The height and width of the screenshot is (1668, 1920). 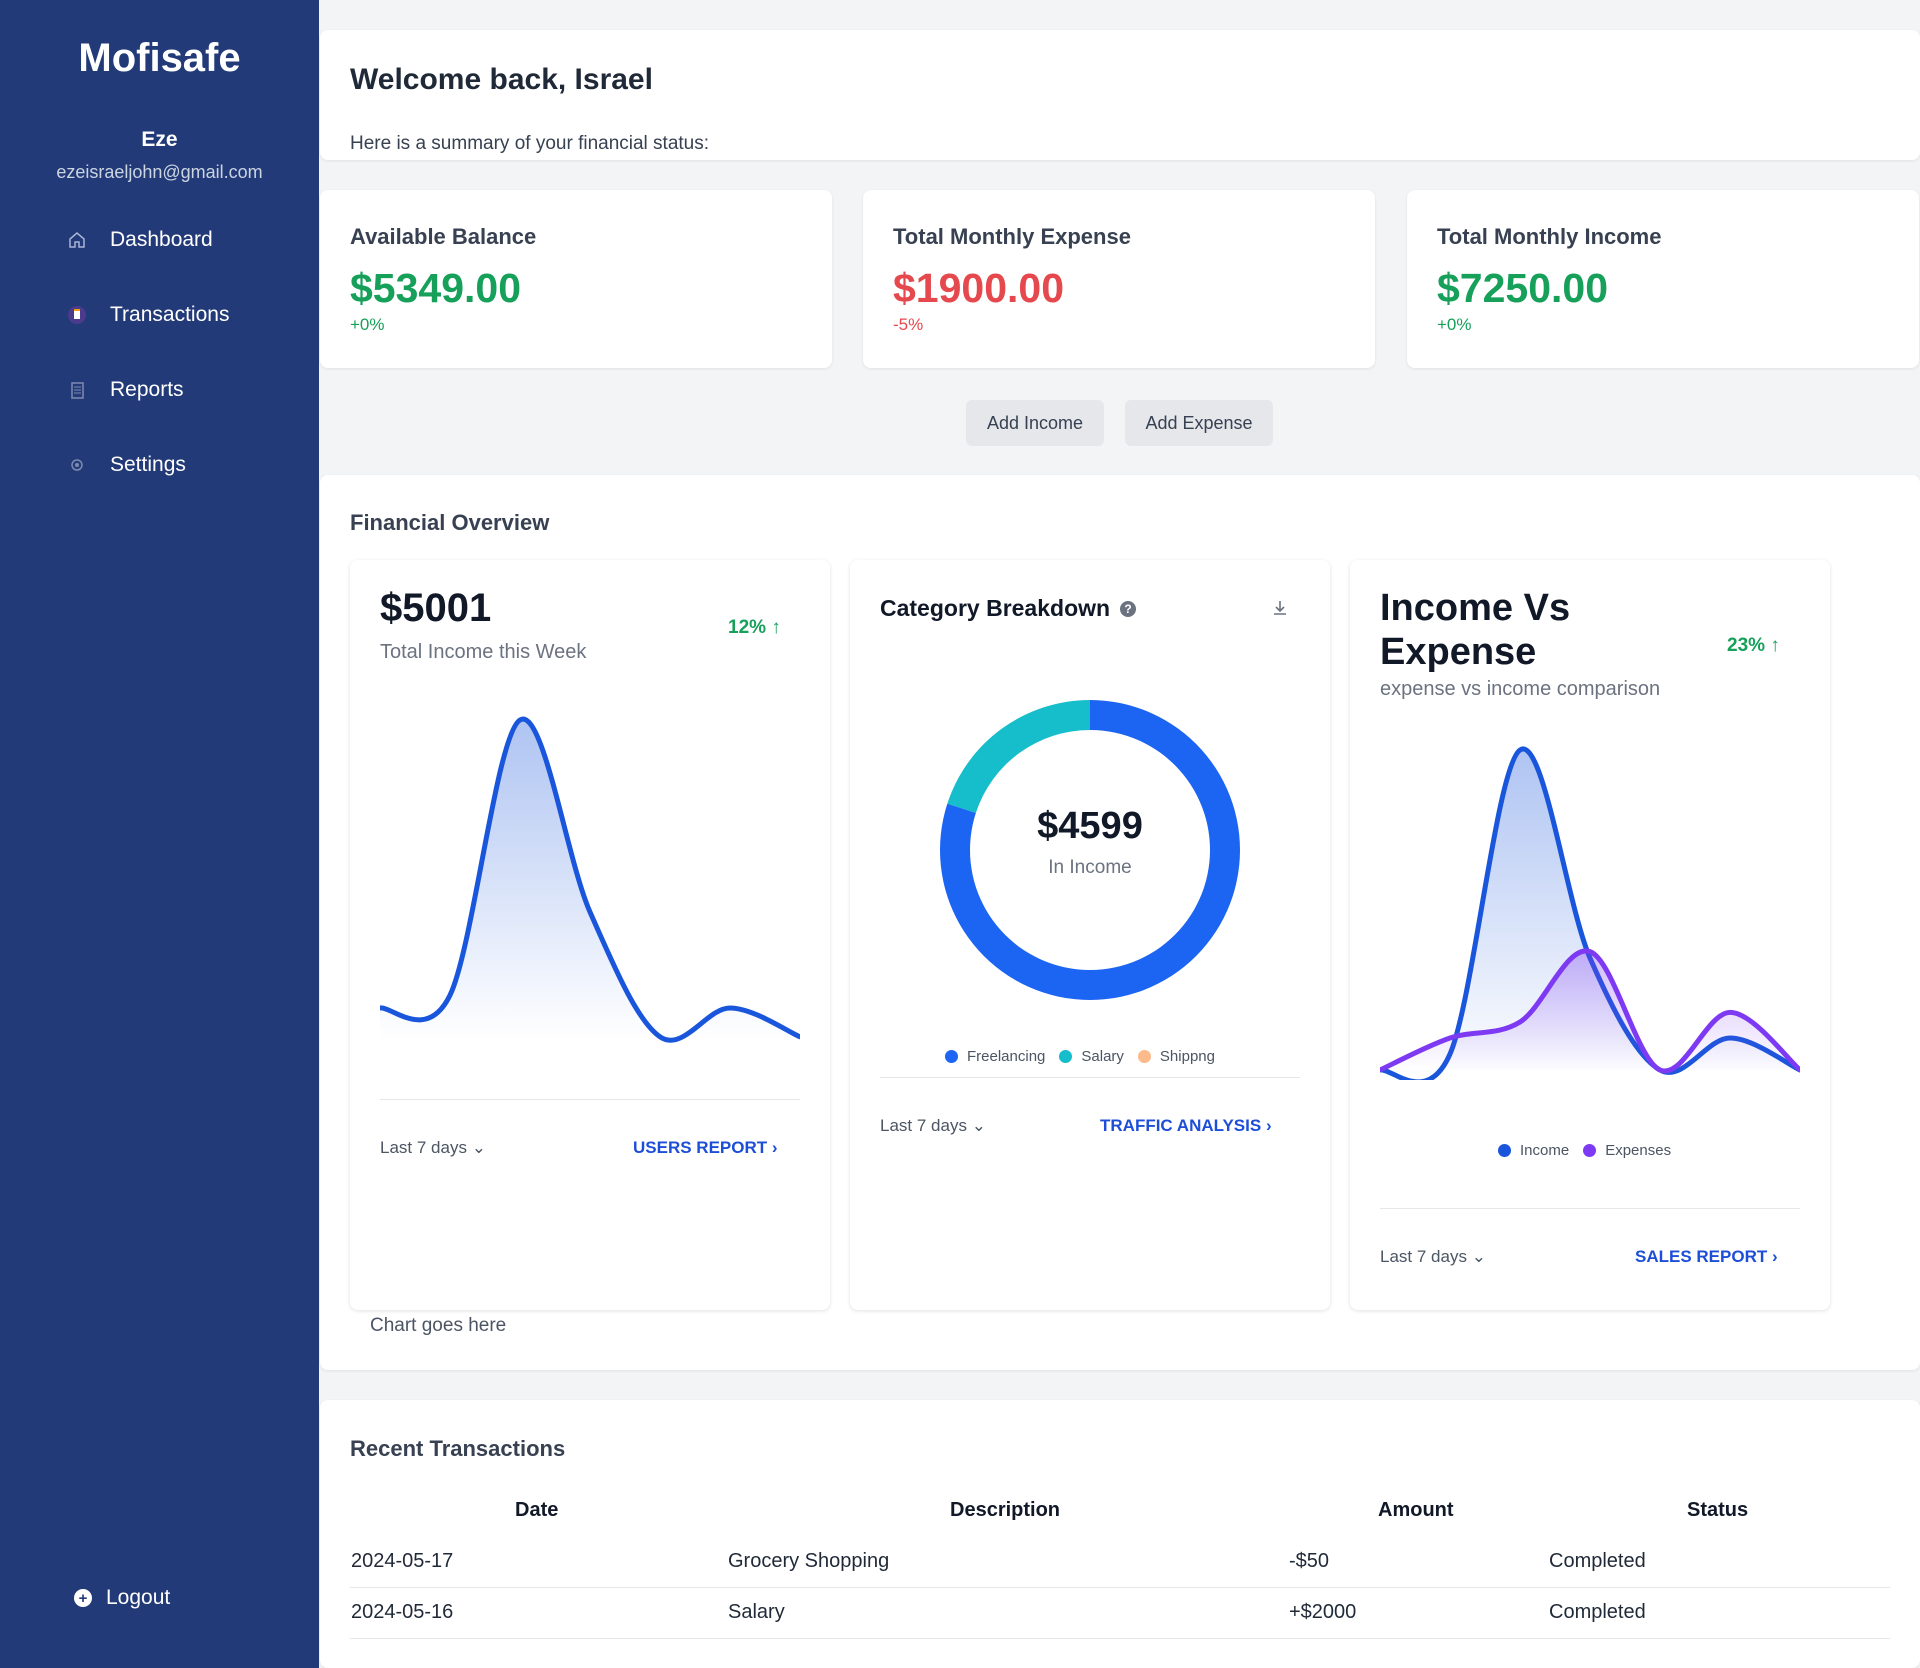 What do you see at coordinates (1128, 608) in the screenshot?
I see `help-icon: ?` at bounding box center [1128, 608].